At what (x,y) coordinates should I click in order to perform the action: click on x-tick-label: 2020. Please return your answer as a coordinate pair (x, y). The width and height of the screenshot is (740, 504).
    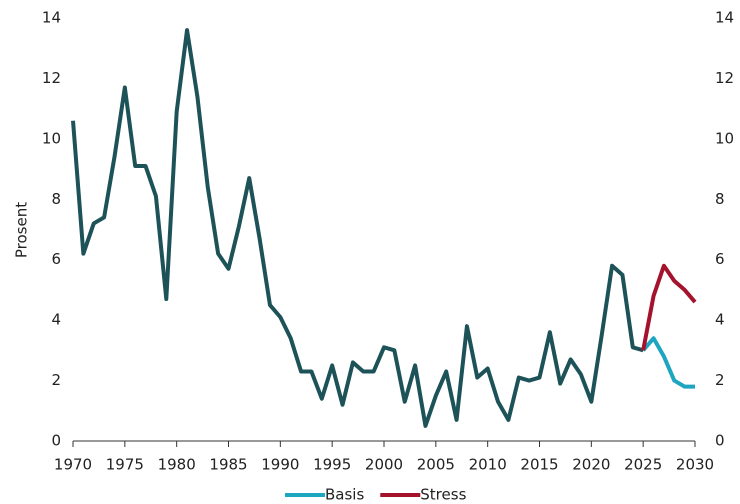
    Looking at the image, I should click on (591, 465).